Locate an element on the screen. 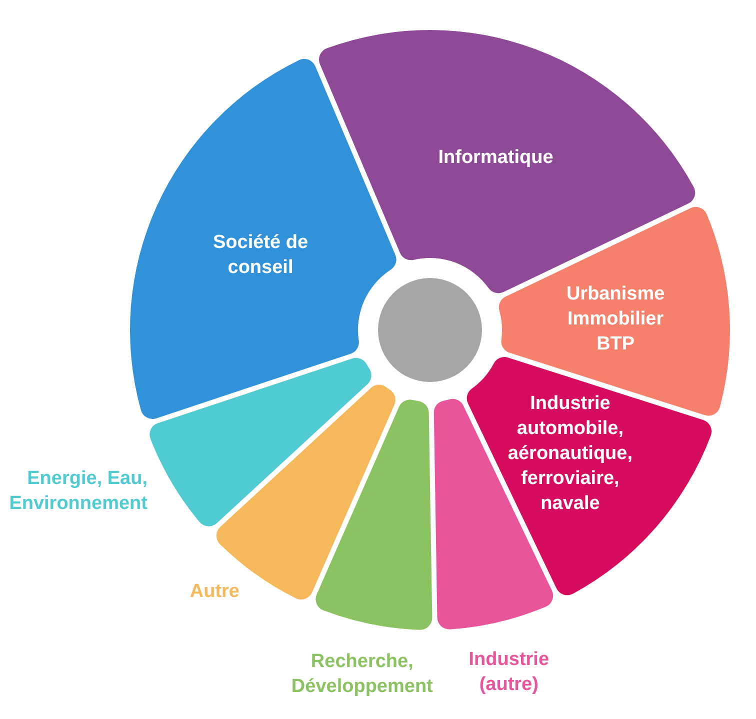  slice-label: Urbanisme Immobilier BTP is located at coordinates (615, 318).